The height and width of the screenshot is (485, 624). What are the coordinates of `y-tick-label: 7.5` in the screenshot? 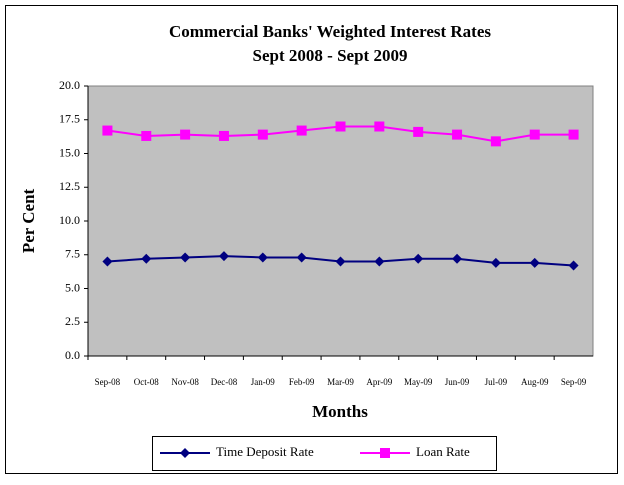 It's located at (72, 254).